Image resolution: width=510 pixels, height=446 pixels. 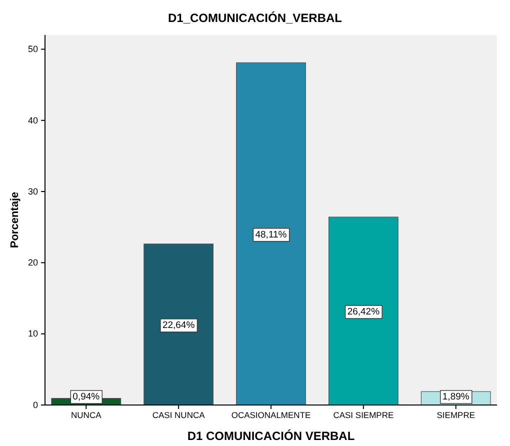 I want to click on x-axis-title: D1 COMUNICACIÓN VERBAL, so click(x=271, y=436).